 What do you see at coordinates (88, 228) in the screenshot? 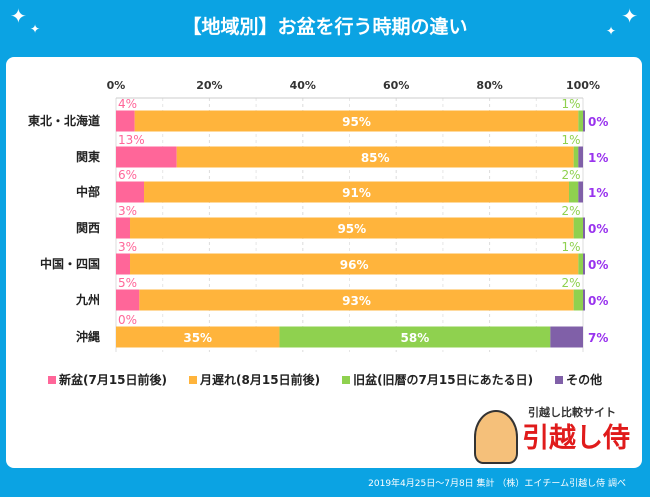
I see `category-label: 関西` at bounding box center [88, 228].